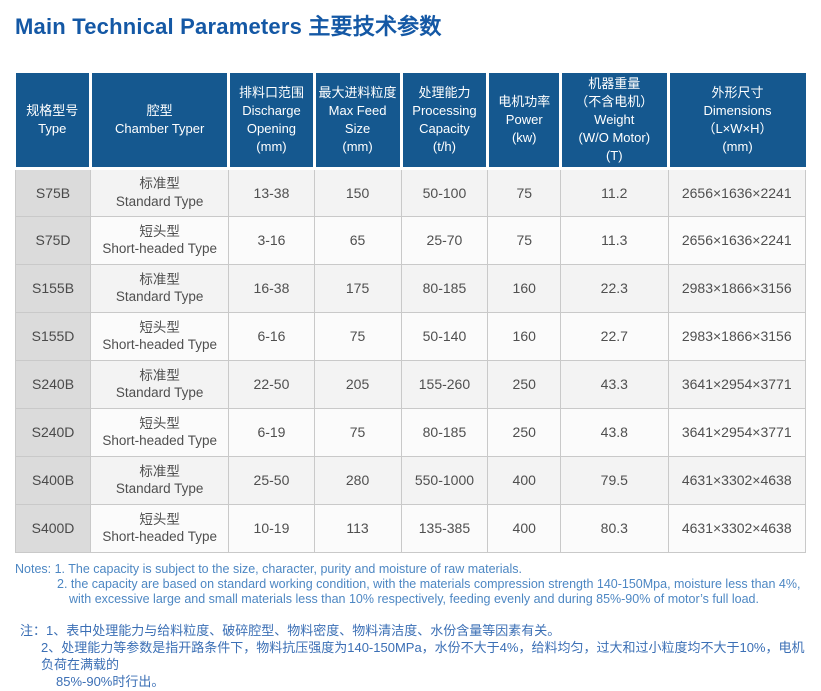 The width and height of the screenshot is (821, 691). I want to click on type-cell: S155B, so click(53, 288).